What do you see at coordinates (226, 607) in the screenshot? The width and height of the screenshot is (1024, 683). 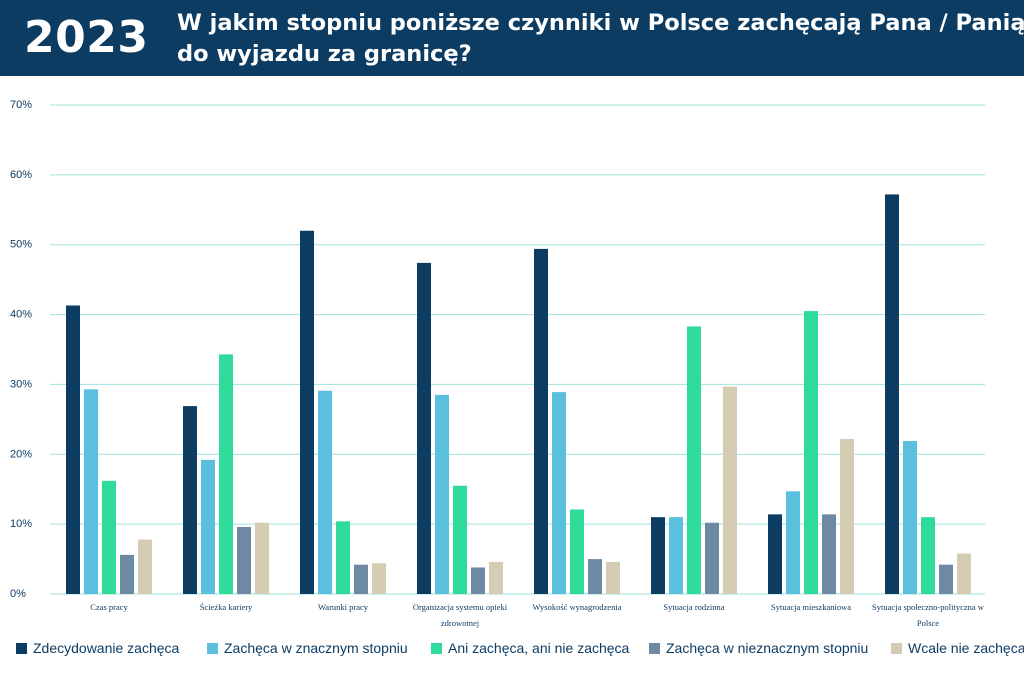 I see `x-tick-label: Ścieżka kariery` at bounding box center [226, 607].